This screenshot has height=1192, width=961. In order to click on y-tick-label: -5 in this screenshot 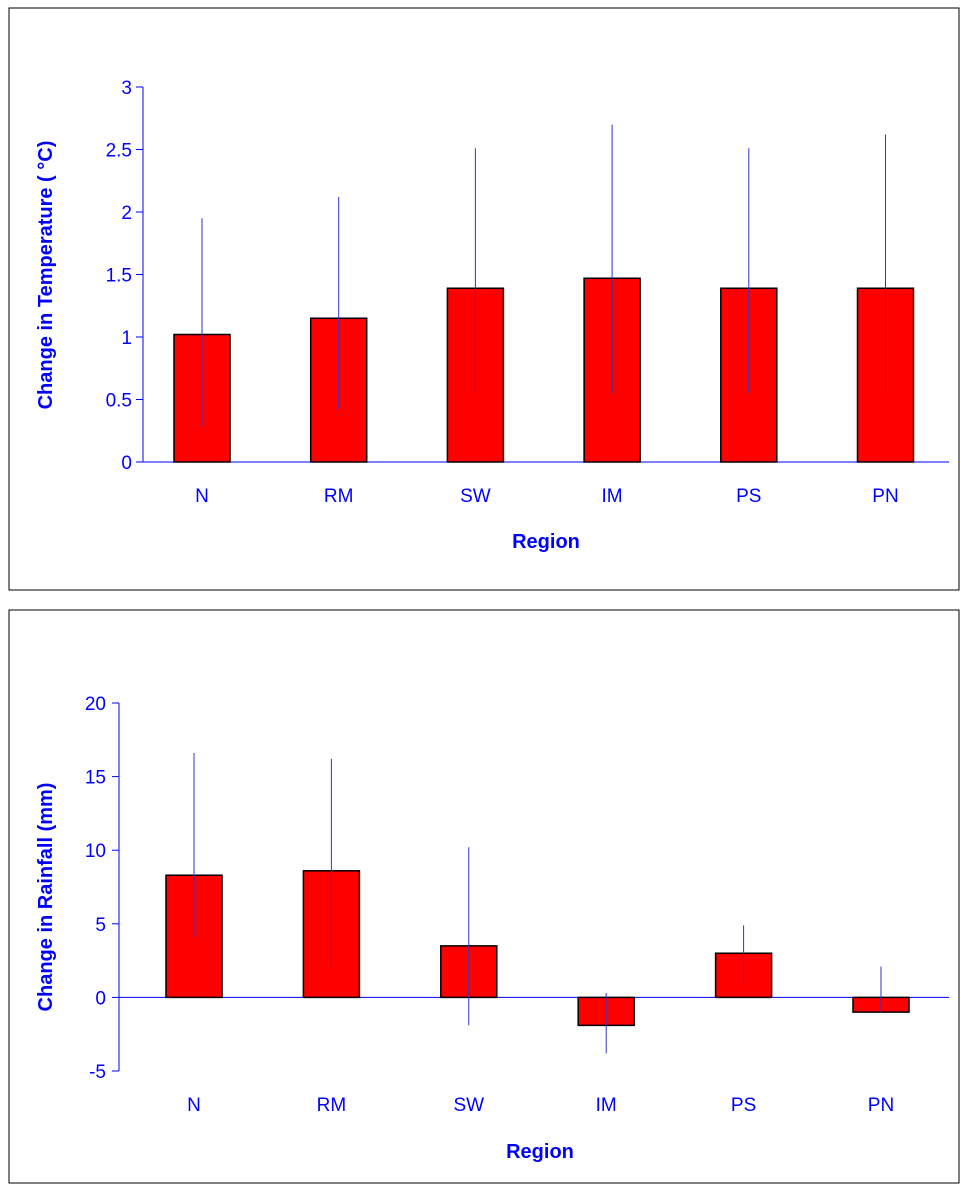, I will do `click(97, 1072)`.